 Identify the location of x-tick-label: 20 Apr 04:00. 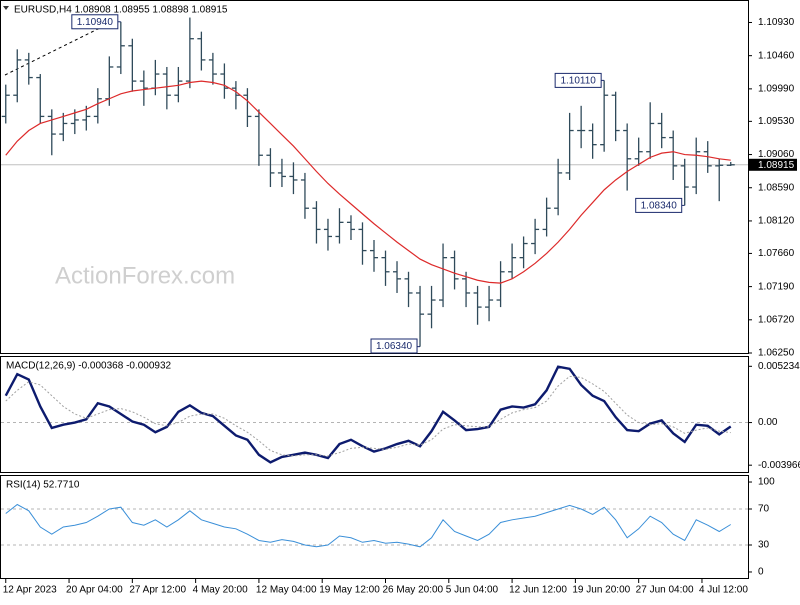
(94, 590).